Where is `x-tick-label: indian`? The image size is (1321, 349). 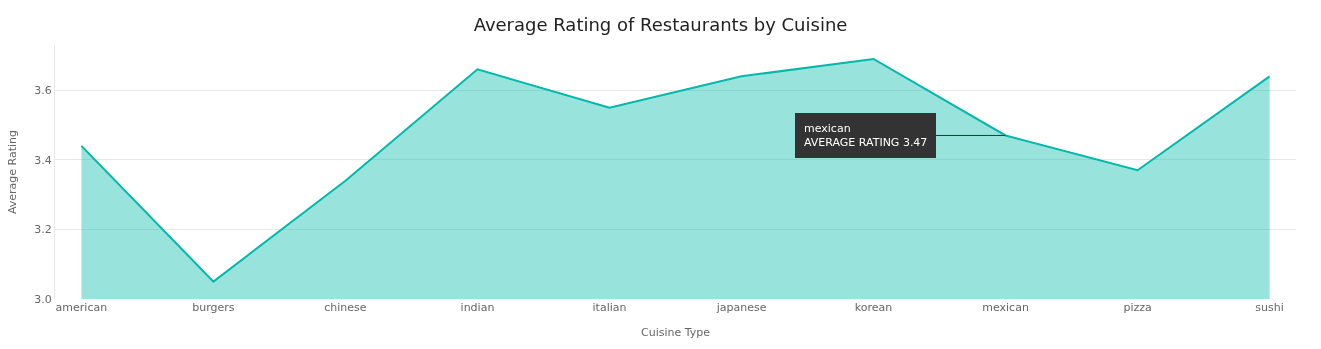
x-tick-label: indian is located at coordinates (477, 307).